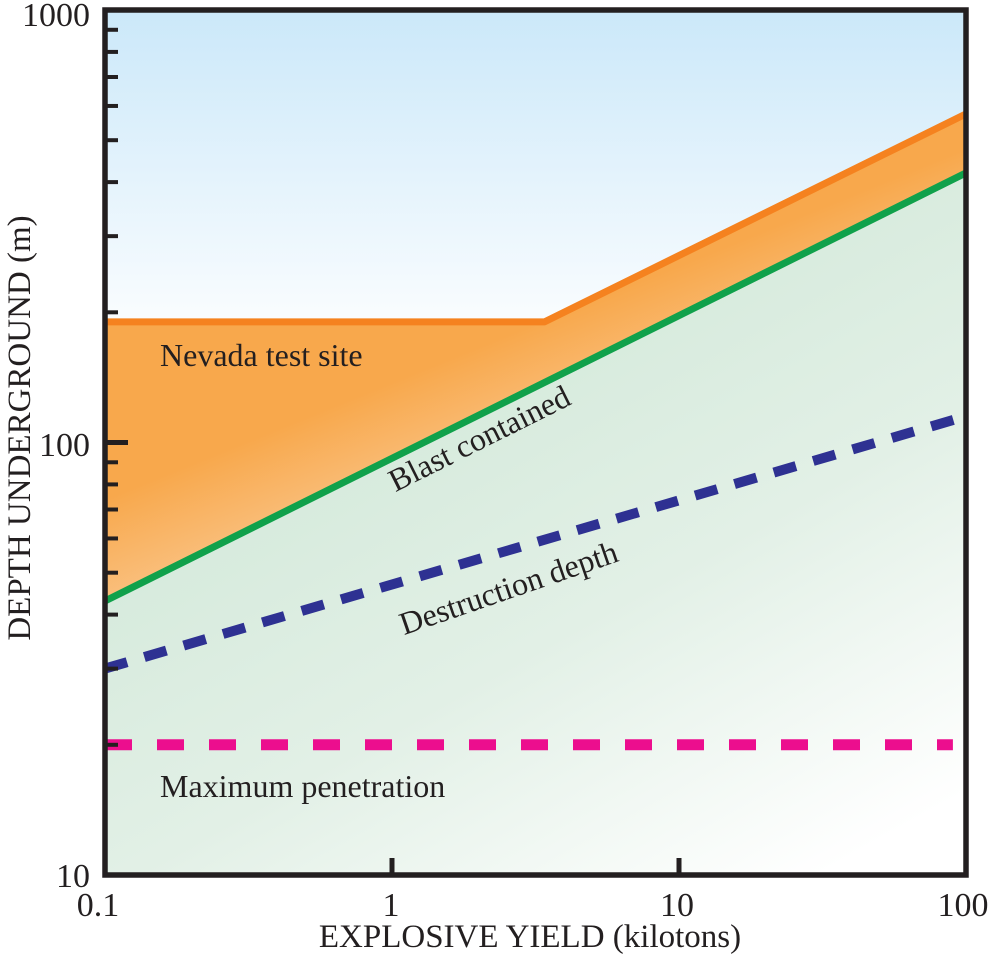  What do you see at coordinates (73, 876) in the screenshot?
I see `y-tick-label-10: 10` at bounding box center [73, 876].